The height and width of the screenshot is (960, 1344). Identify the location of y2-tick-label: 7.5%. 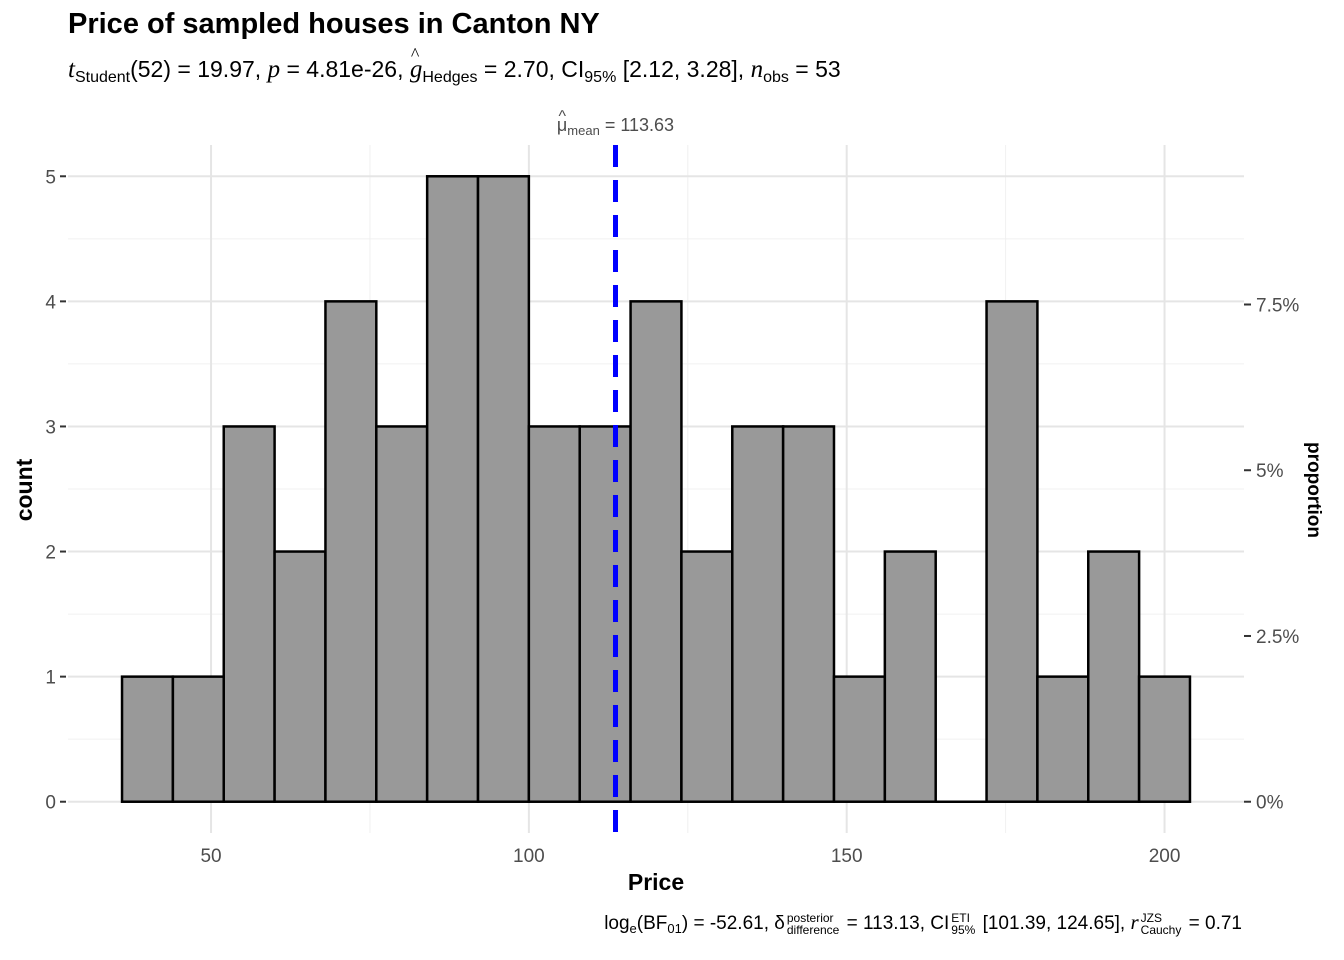
(1277, 305).